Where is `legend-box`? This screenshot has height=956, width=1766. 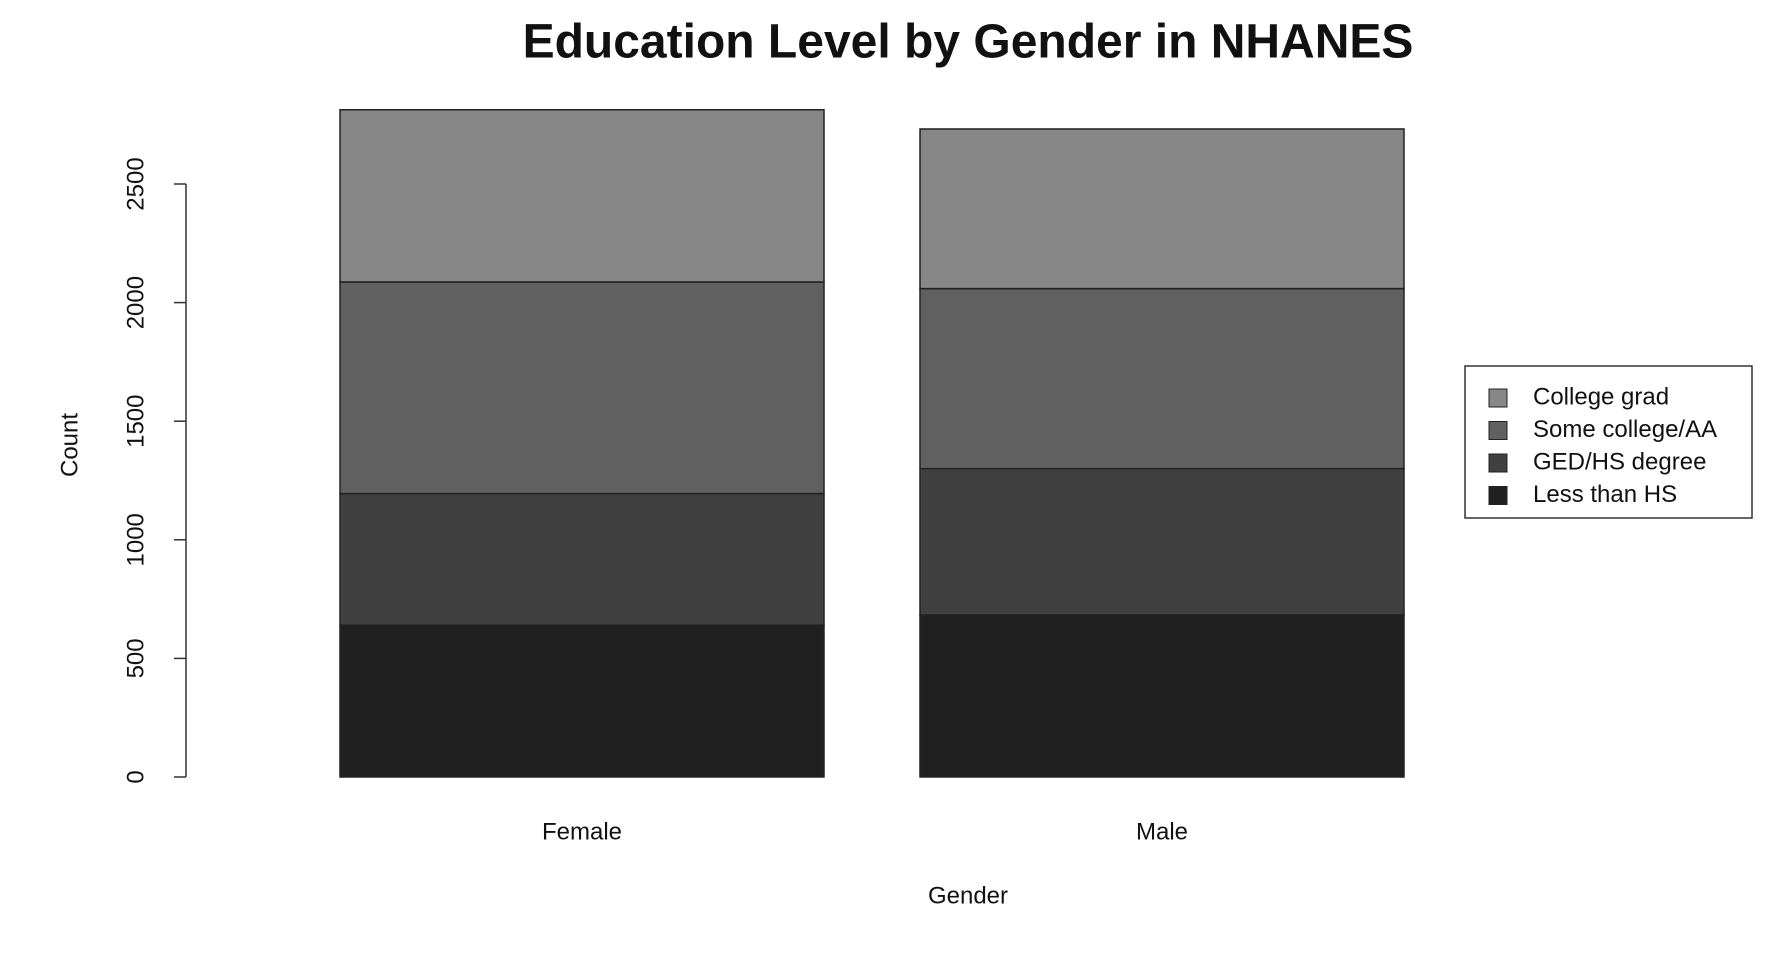
legend-box is located at coordinates (1608, 442).